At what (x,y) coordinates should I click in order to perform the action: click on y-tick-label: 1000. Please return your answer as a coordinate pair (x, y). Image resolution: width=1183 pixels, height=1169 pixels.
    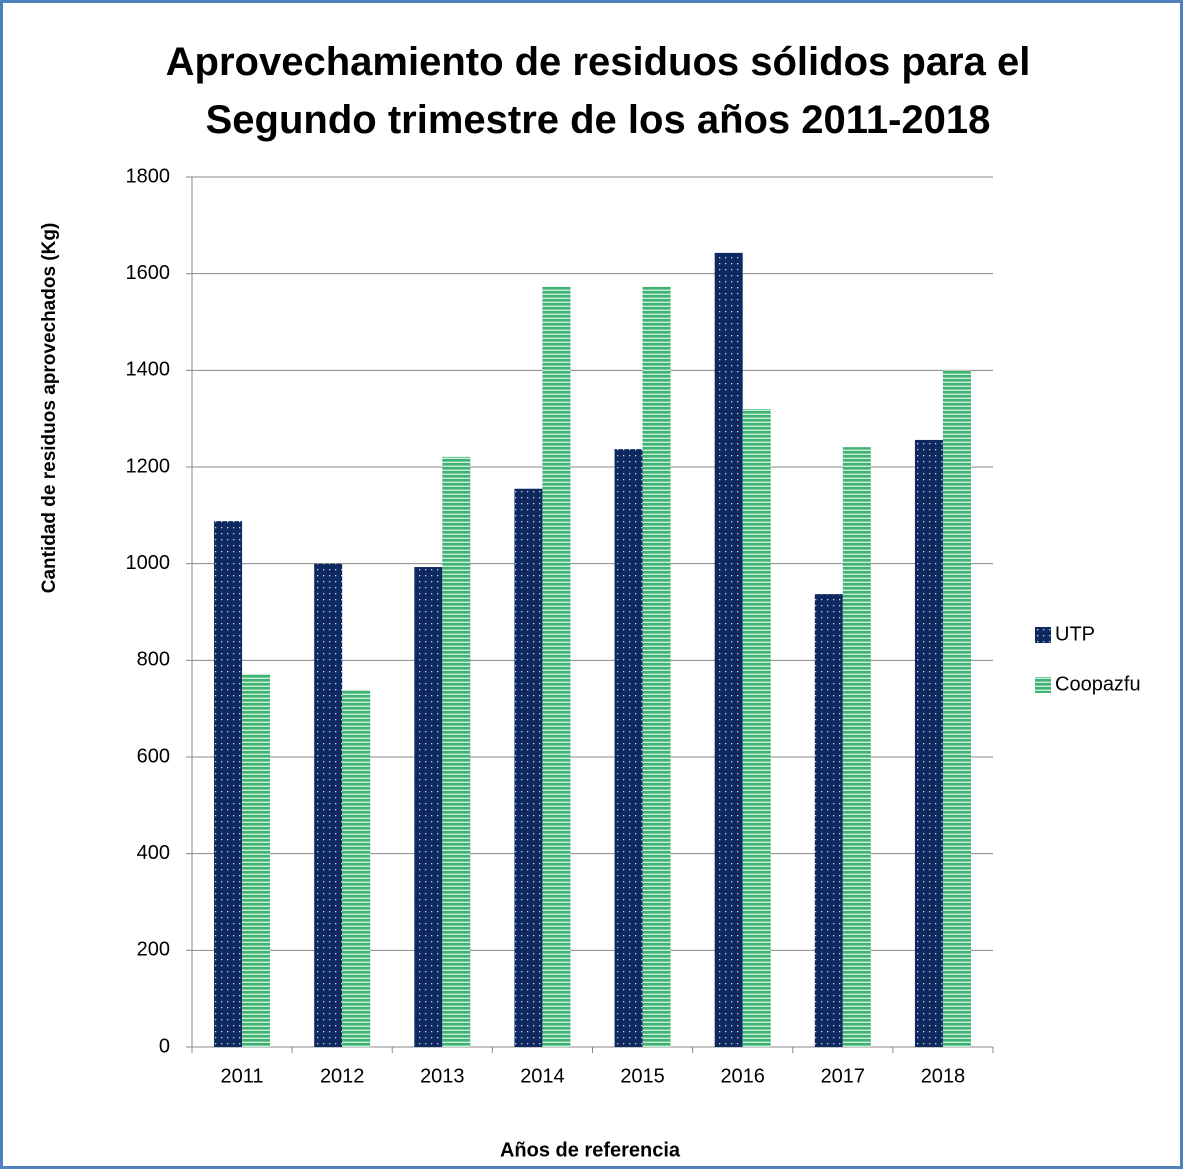
    Looking at the image, I should click on (148, 563).